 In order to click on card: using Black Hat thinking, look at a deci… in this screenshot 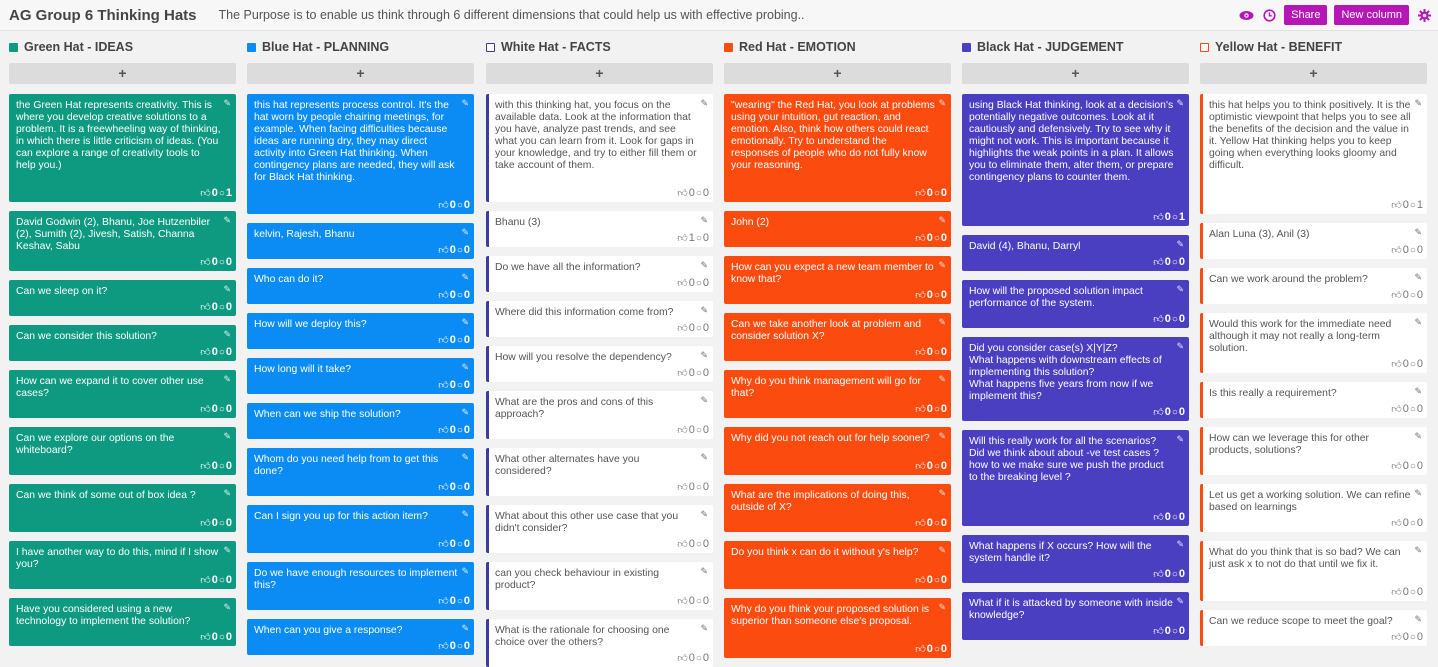, I will do `click(1075, 160)`.